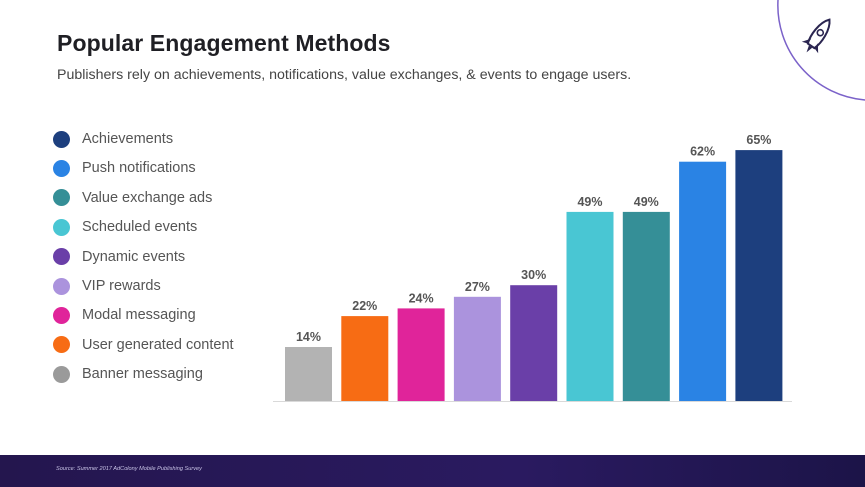 The image size is (865, 487). Describe the element at coordinates (140, 227) in the screenshot. I see `legend-label: Scheduled events` at that location.